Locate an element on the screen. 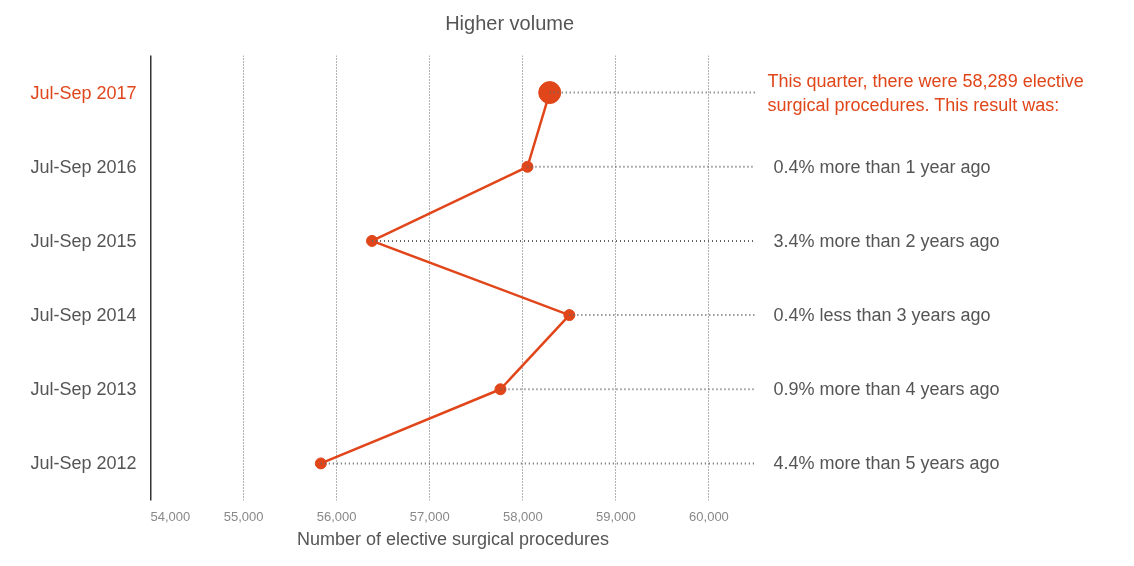  annotation: This quarter, there were 58,289 elective surgical procedures. This result was: is located at coordinates (925, 92).